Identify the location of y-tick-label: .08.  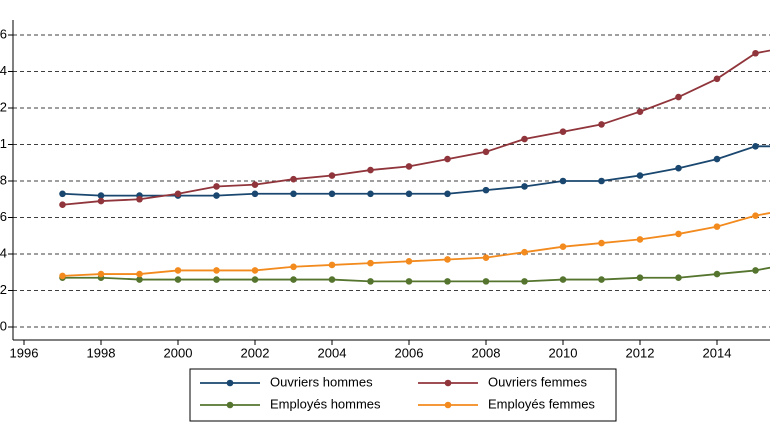
(3, 179).